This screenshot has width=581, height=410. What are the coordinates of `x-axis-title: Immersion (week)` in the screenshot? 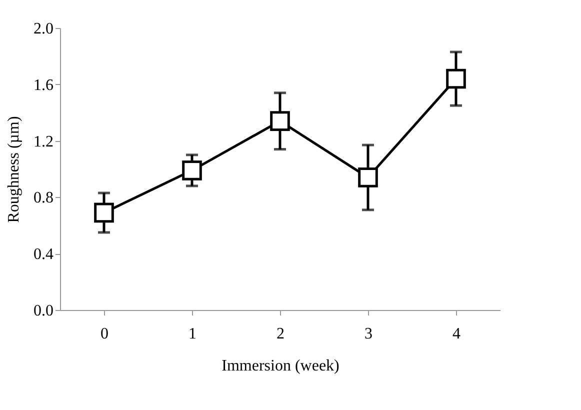 It's located at (281, 366).